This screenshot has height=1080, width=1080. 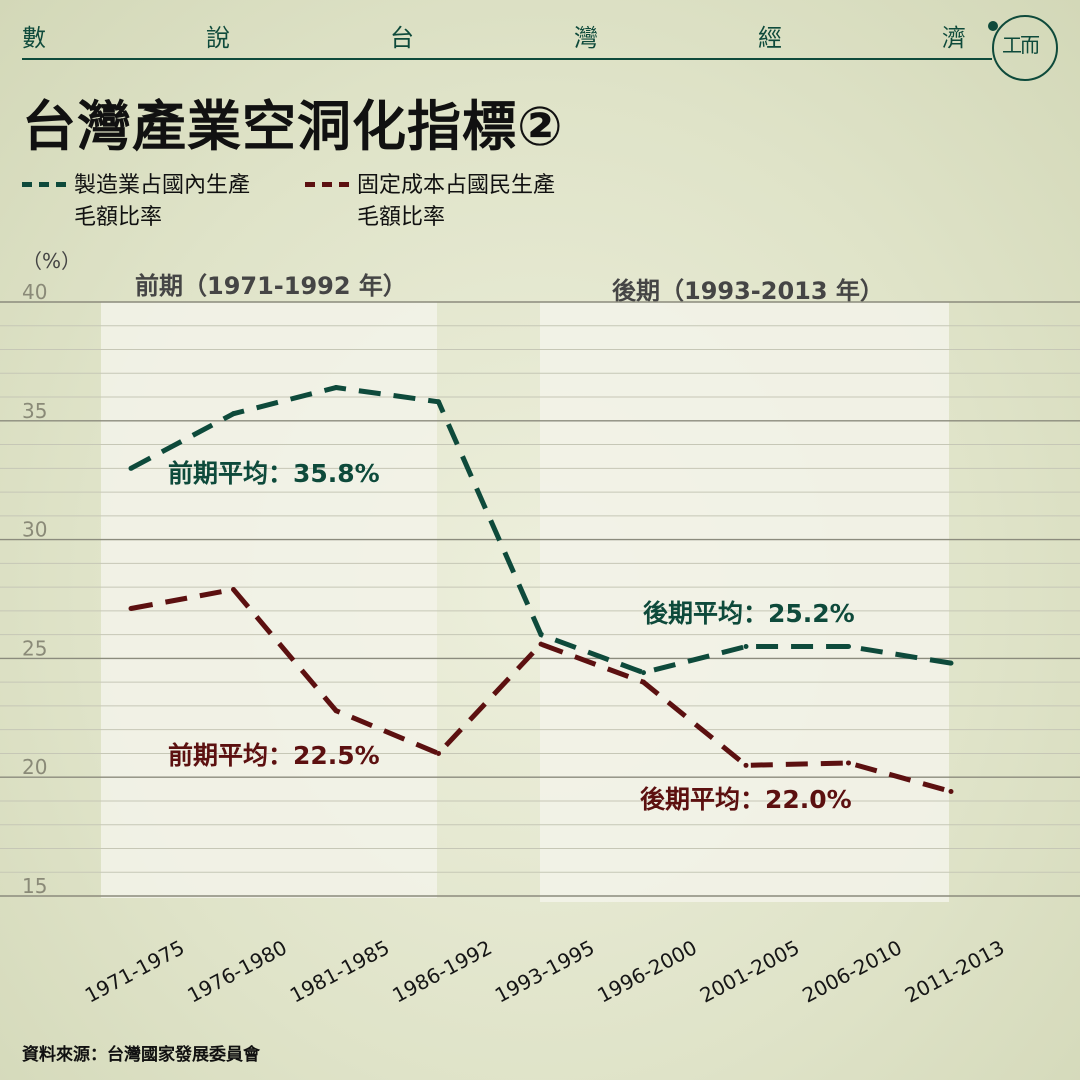 What do you see at coordinates (955, 971) in the screenshot?
I see `x-tick-label: 2011-2013` at bounding box center [955, 971].